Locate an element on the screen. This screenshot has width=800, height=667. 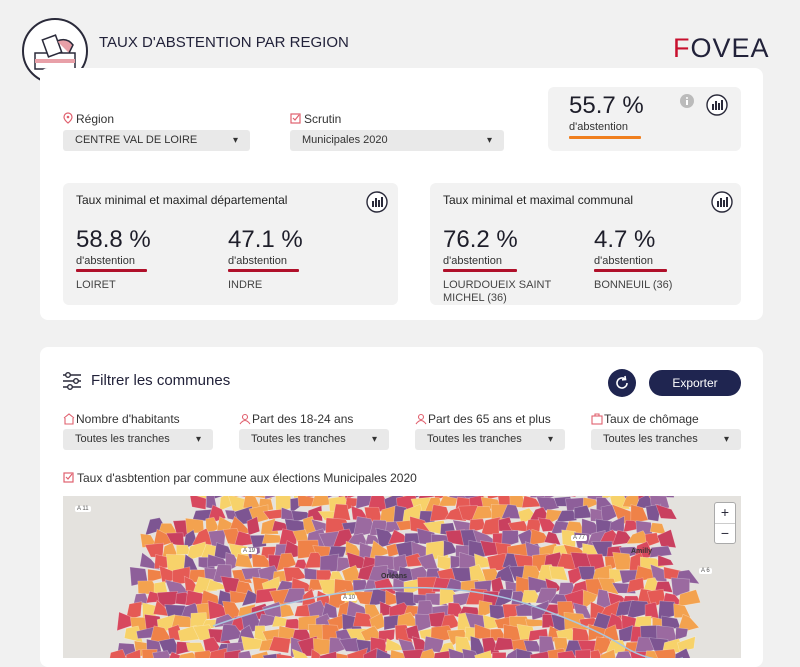
road-label: A 77 is located at coordinates (579, 538).